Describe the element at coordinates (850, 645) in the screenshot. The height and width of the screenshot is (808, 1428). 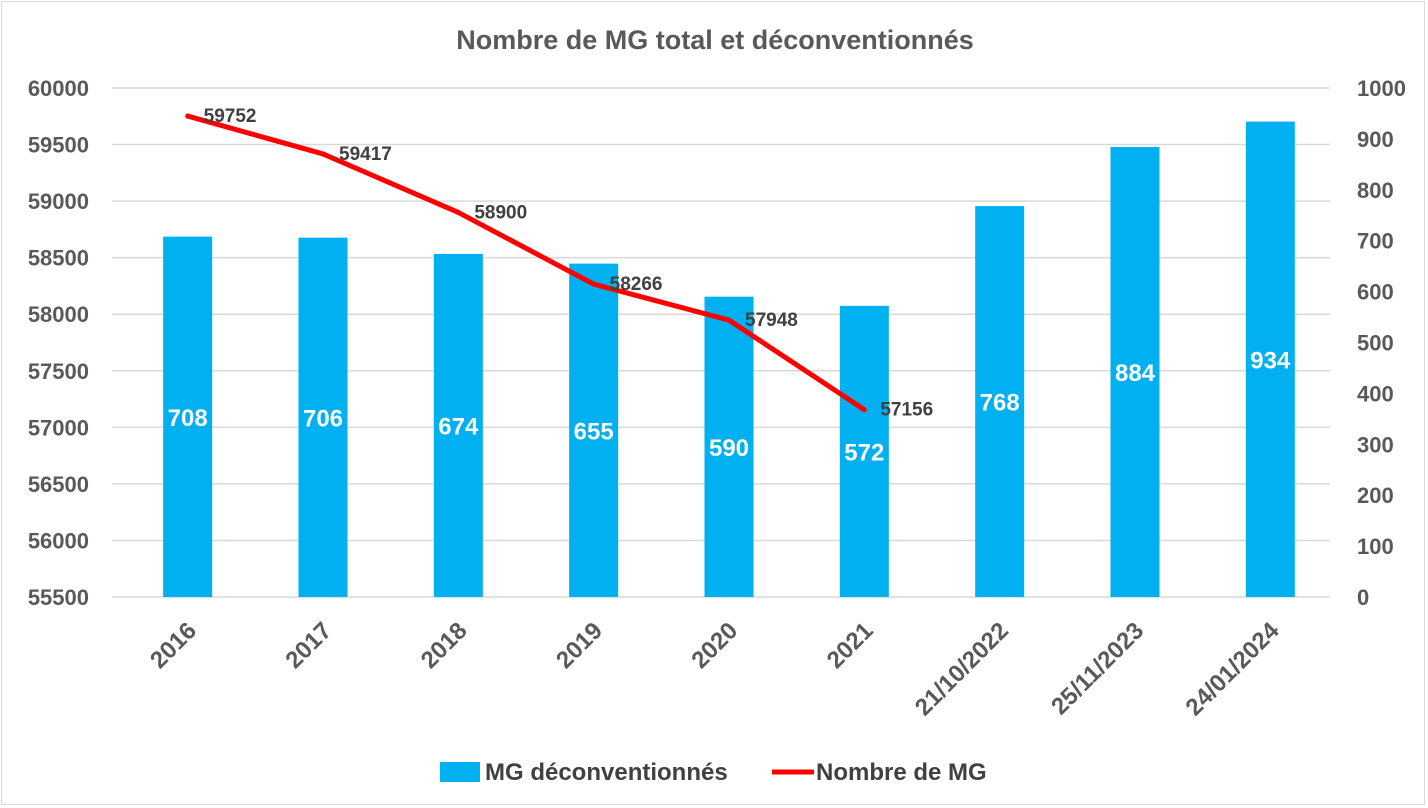
I see `x-tick-label: 2021` at that location.